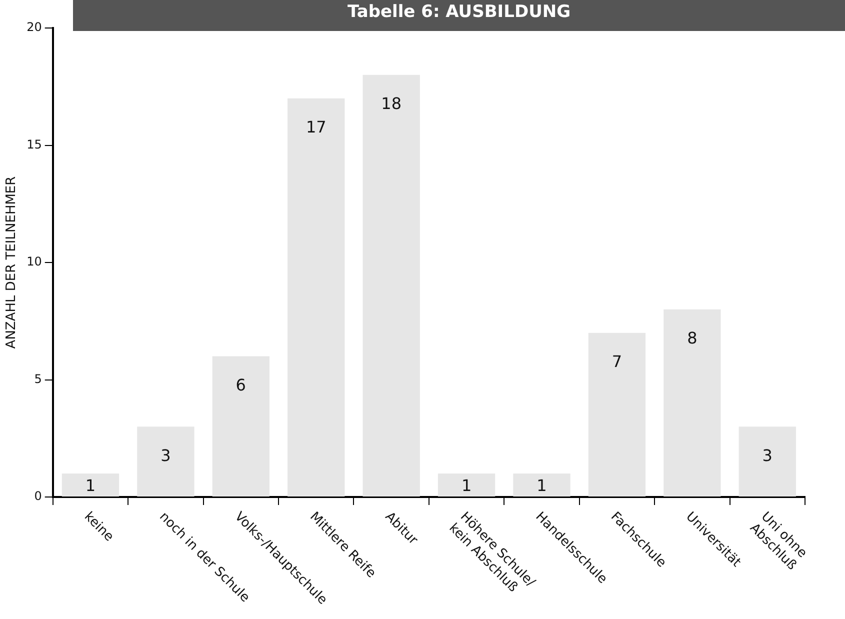  Describe the element at coordinates (38, 496) in the screenshot. I see `y-tick-label: 0` at that location.